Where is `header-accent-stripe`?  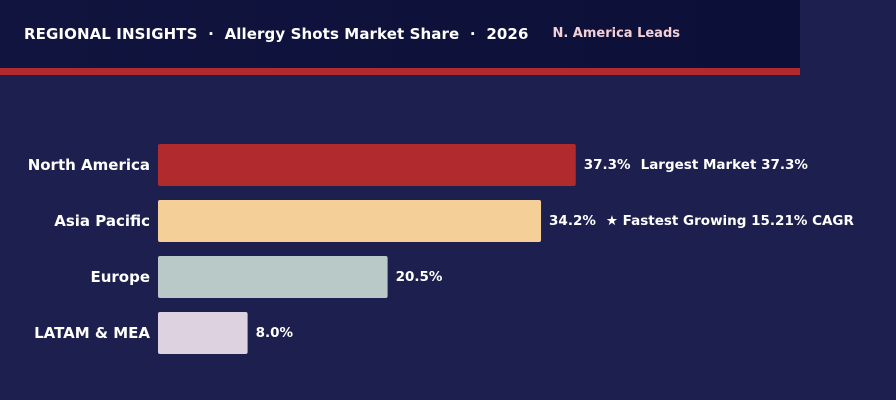 header-accent-stripe is located at coordinates (400, 71).